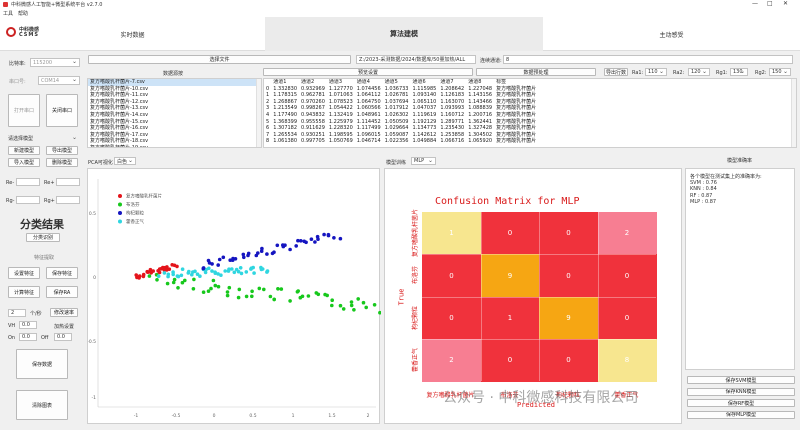  I want to click on file-list-item: 复方嗜酸乳杆菌片-11.csv, so click(119, 95).